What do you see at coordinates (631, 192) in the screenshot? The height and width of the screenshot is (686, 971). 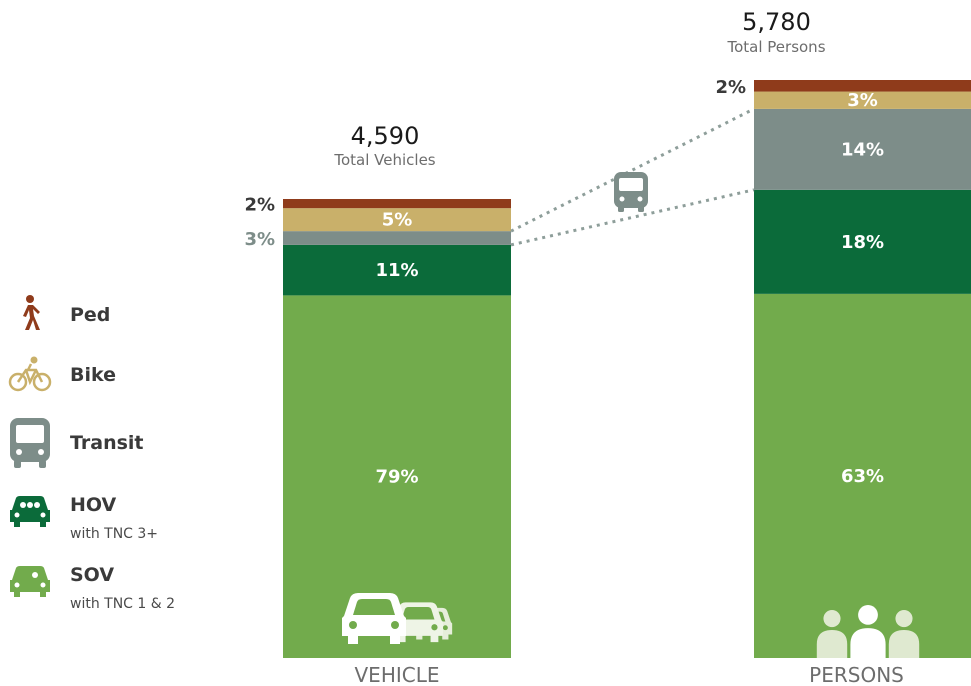 I see `connector-bus-icon` at bounding box center [631, 192].